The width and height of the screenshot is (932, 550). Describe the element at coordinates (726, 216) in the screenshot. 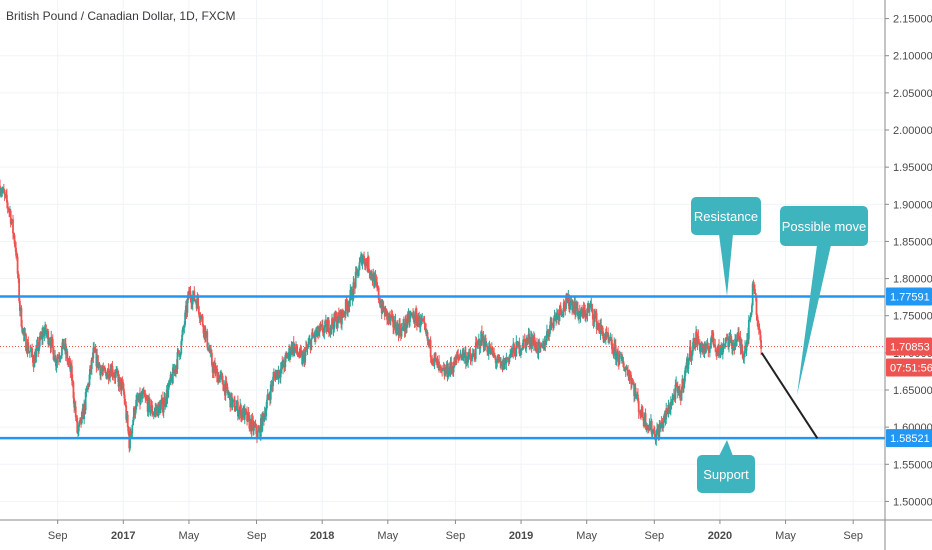

I see `resistance-callout-box` at that location.